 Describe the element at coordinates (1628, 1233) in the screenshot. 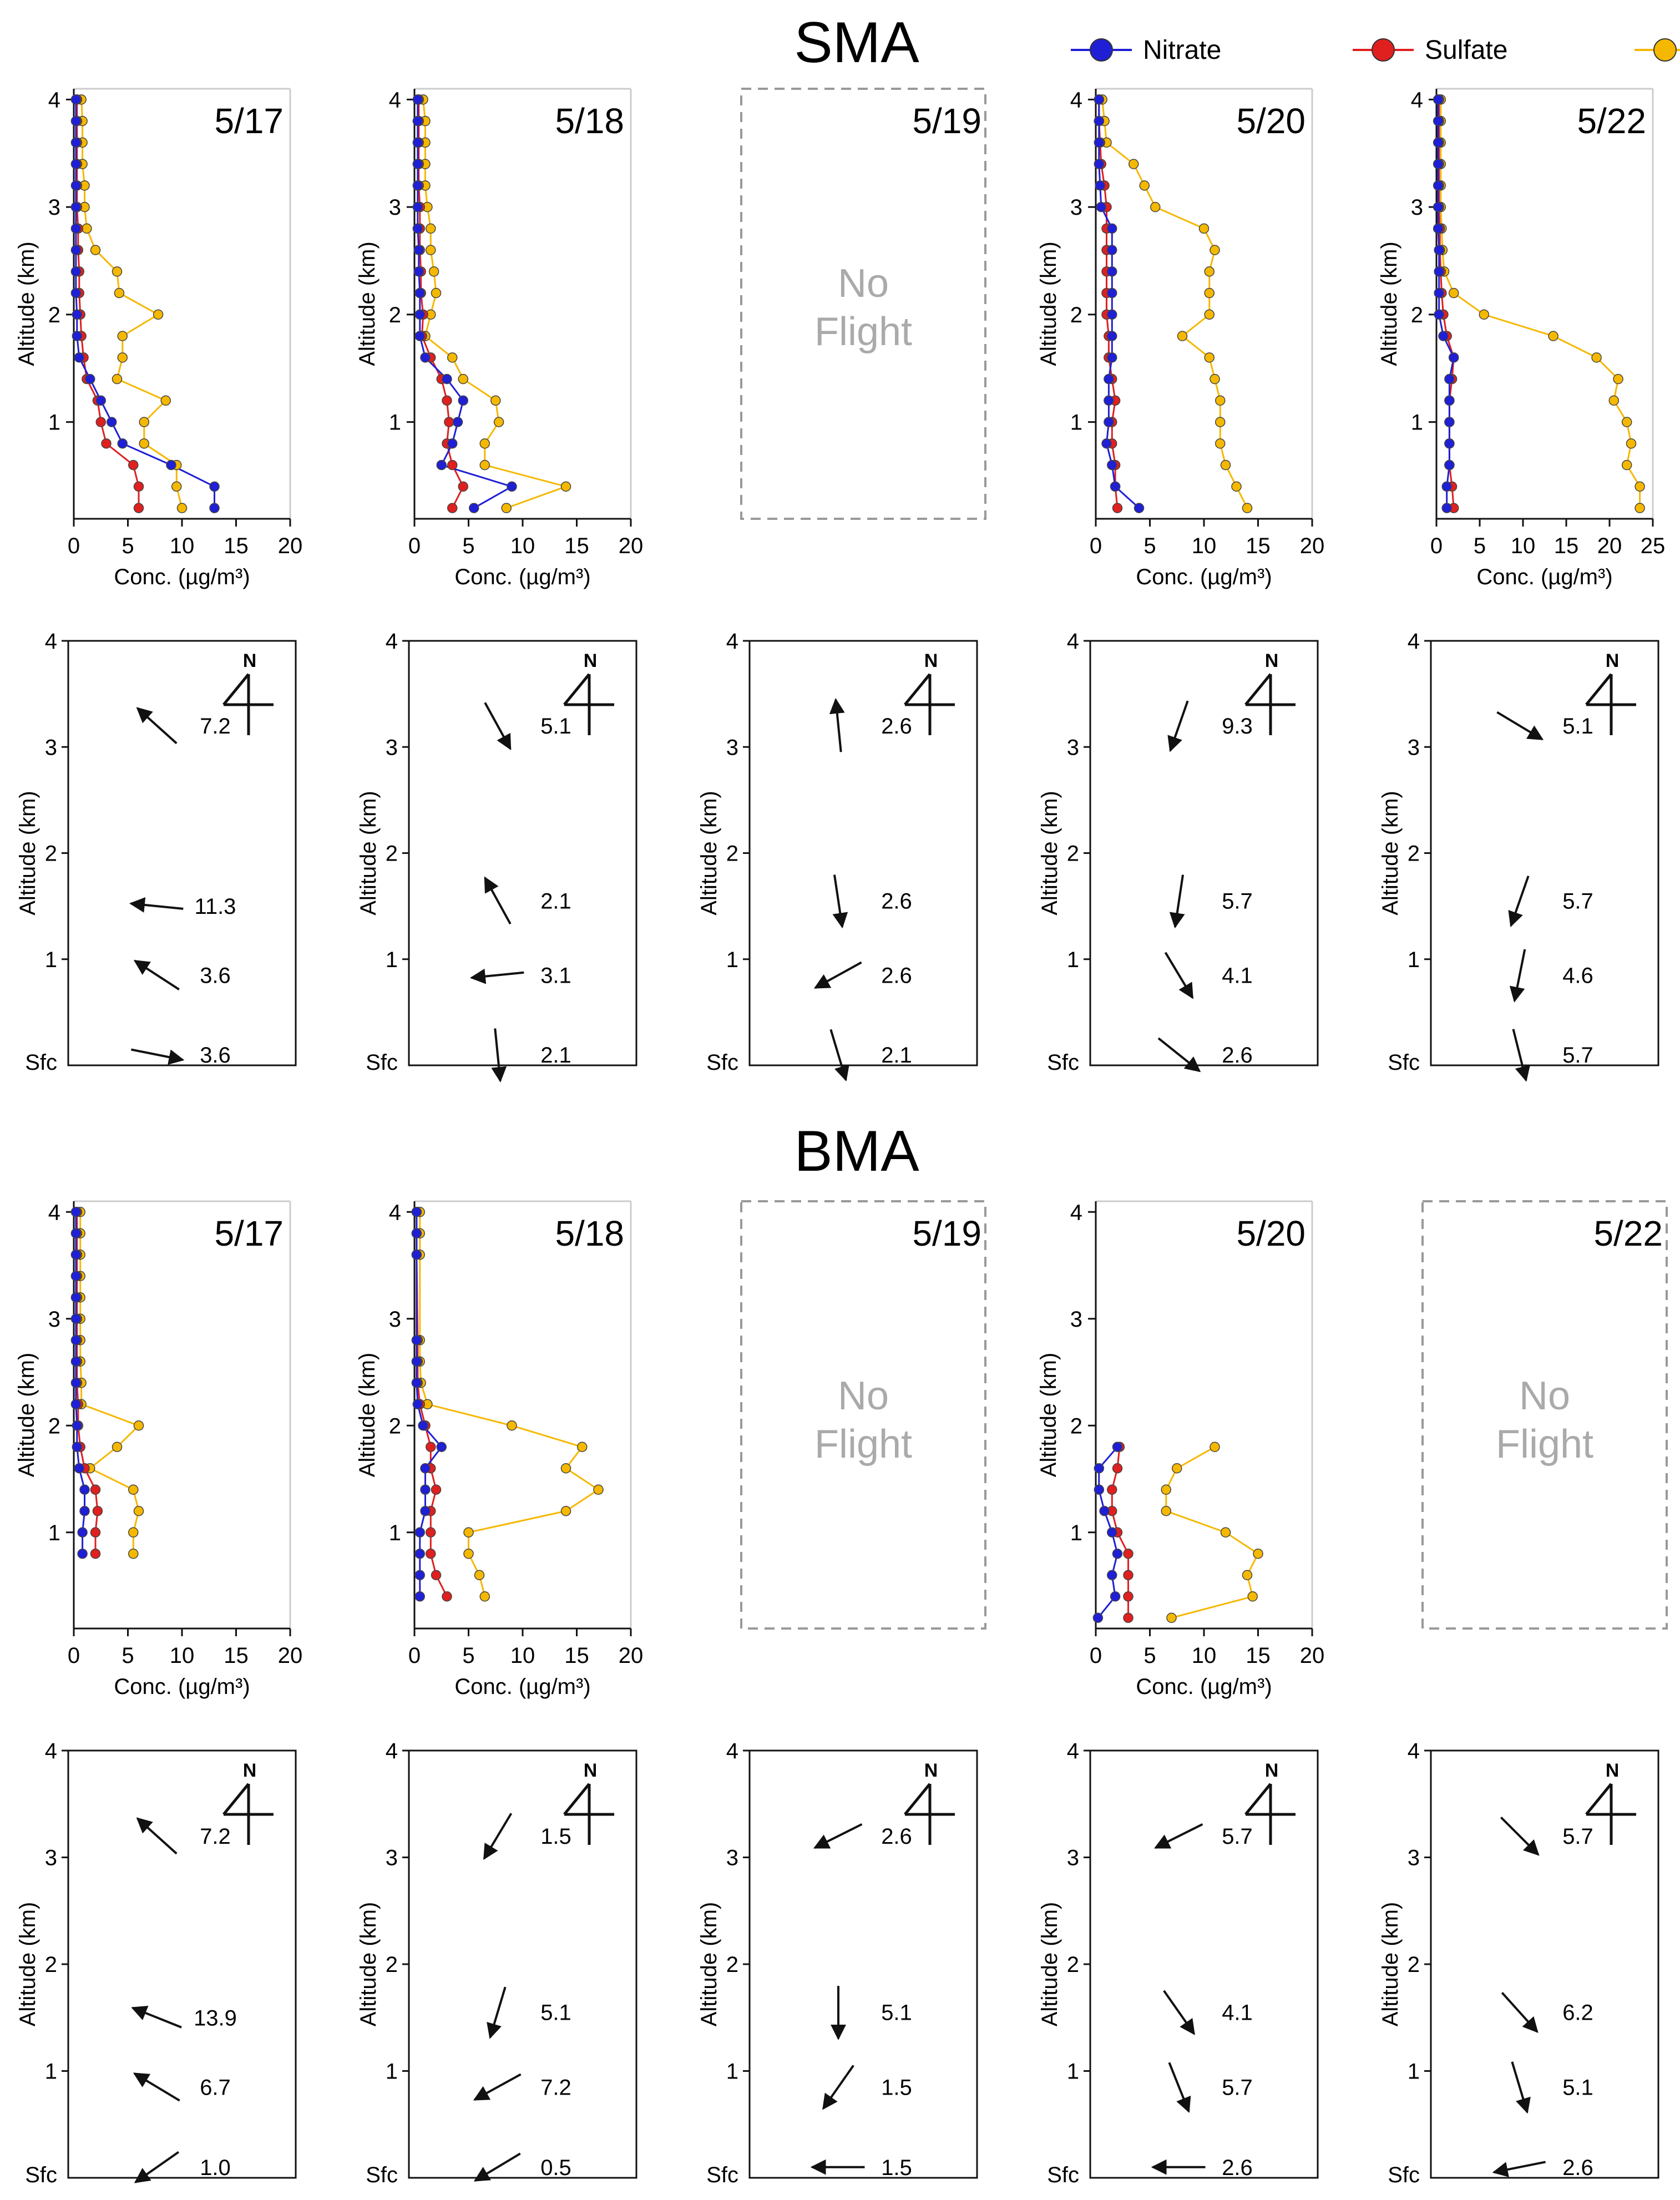

I see `panel-date: 5/22` at that location.